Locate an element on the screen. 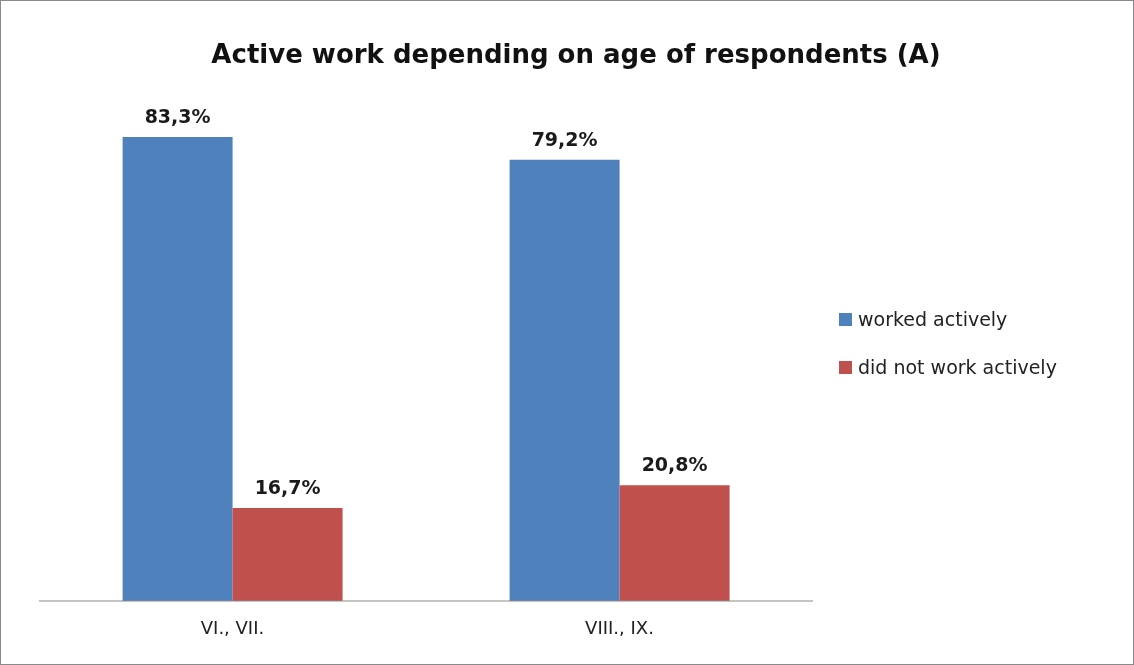 The width and height of the screenshot is (1134, 665). data-label: 79,2% is located at coordinates (564, 138).